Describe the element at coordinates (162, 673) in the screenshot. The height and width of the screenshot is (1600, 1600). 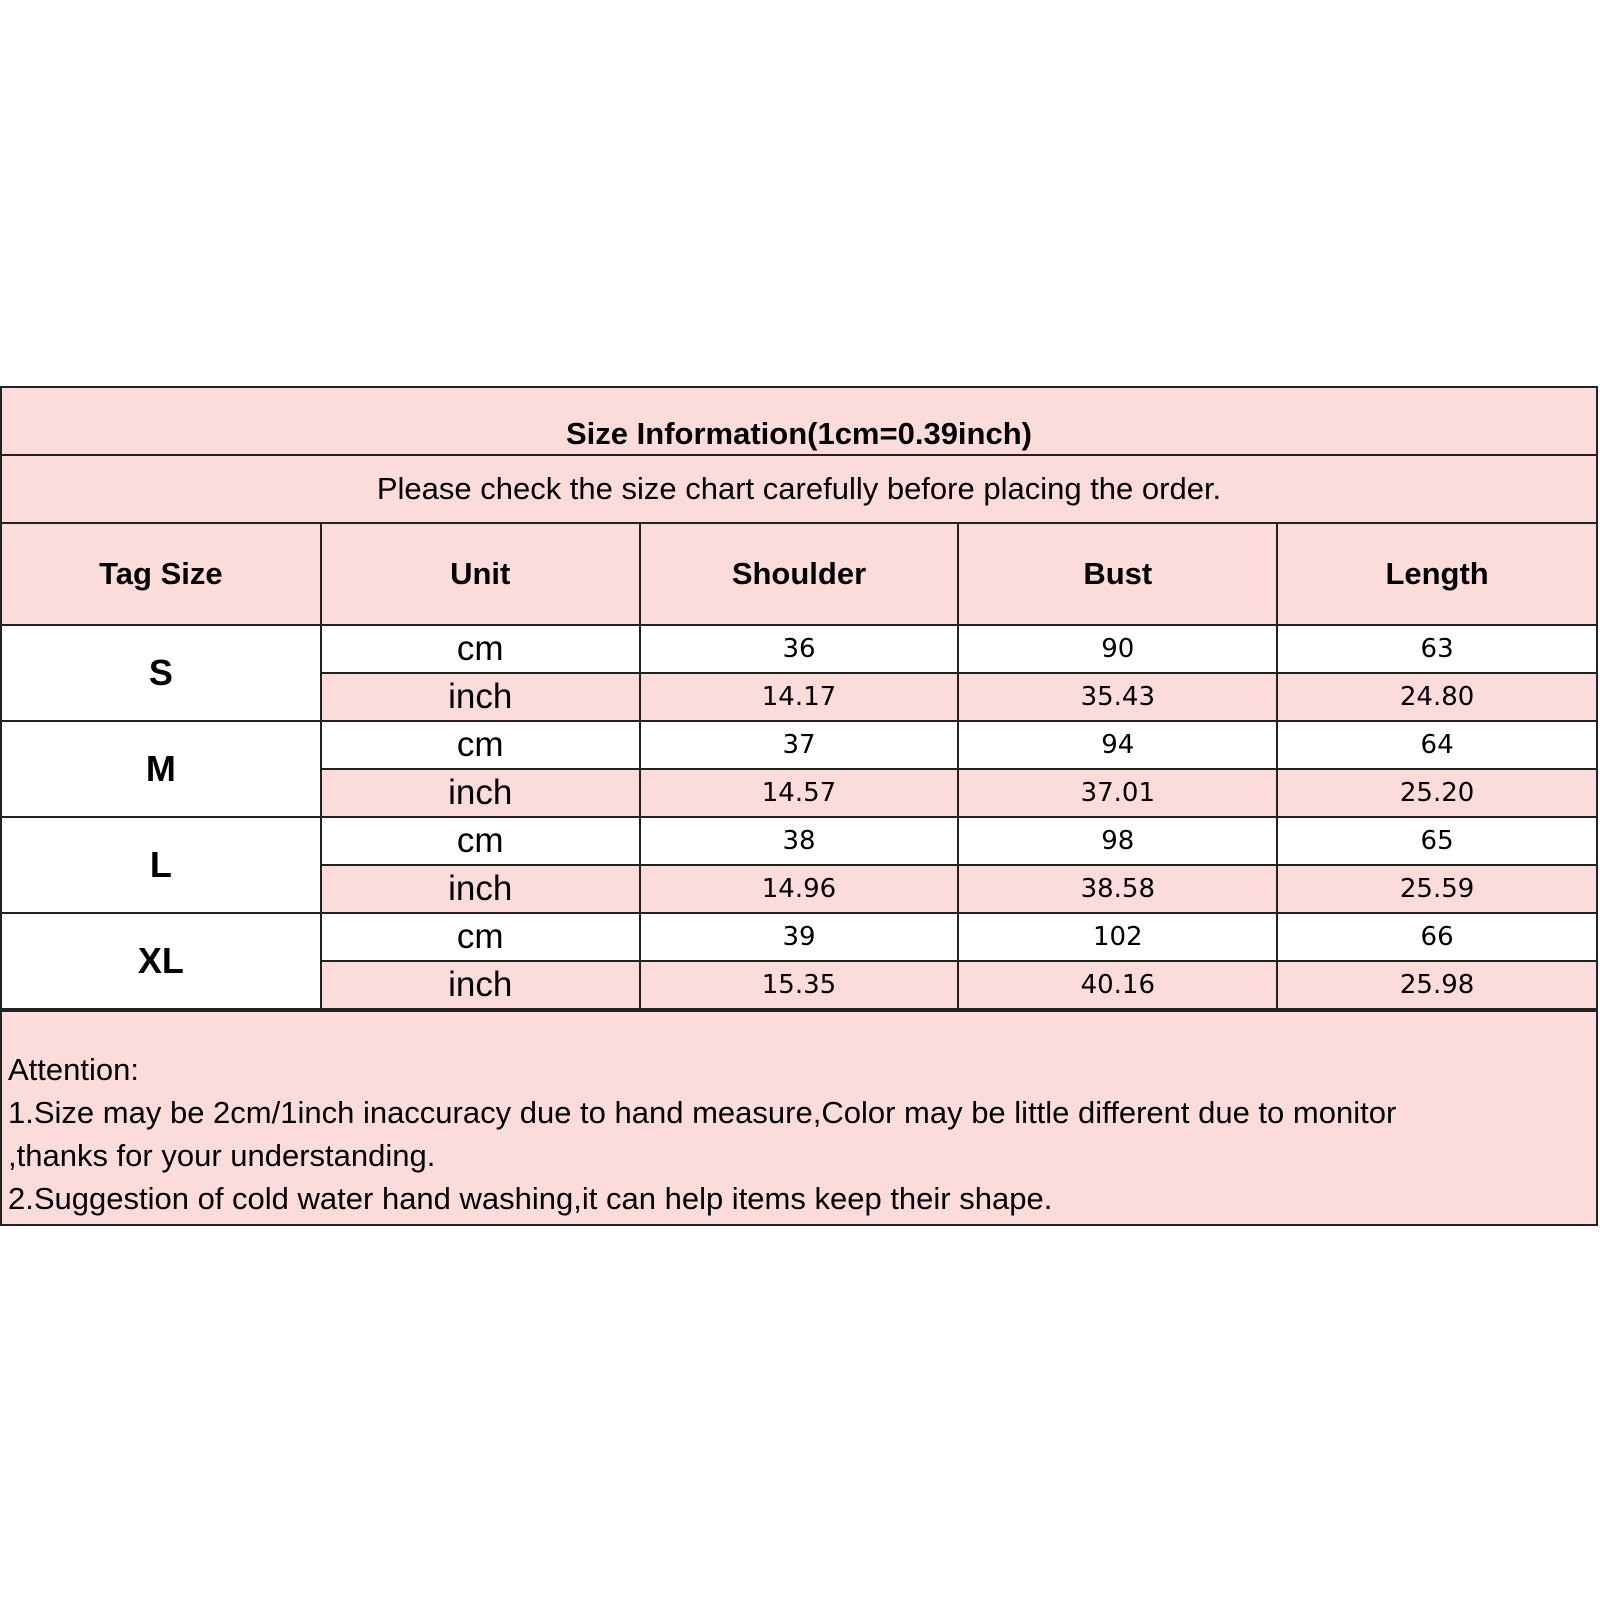
I see `tag-size-cell: S` at that location.